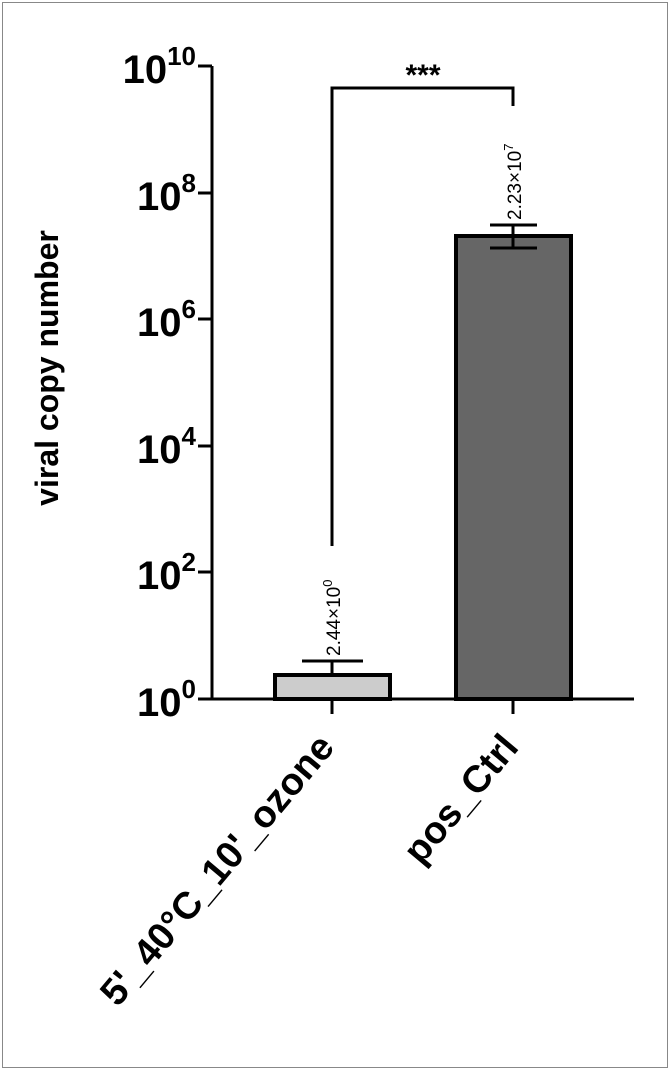 The image size is (672, 1072). What do you see at coordinates (166, 699) in the screenshot?
I see `svg-text: 10⁰` at bounding box center [166, 699].